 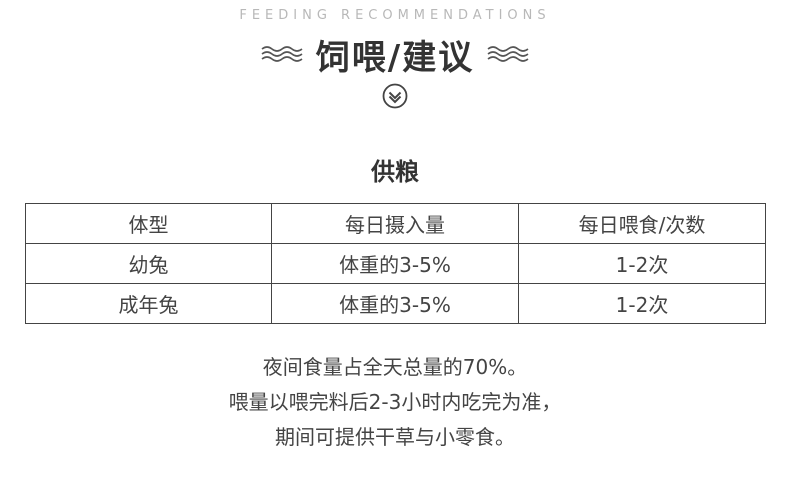 What do you see at coordinates (148, 263) in the screenshot?
I see `table-cell: 幼兔` at bounding box center [148, 263].